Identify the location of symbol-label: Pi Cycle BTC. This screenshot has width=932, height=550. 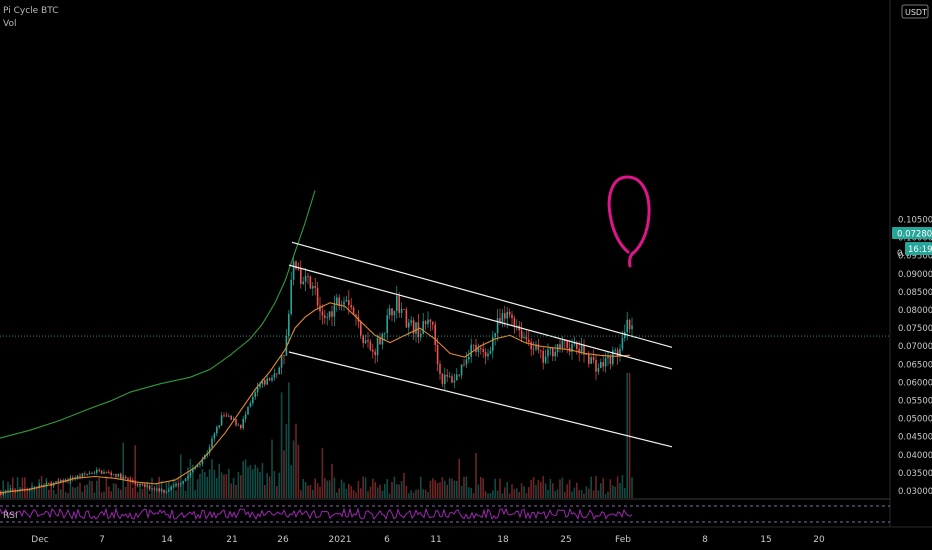
(30, 11).